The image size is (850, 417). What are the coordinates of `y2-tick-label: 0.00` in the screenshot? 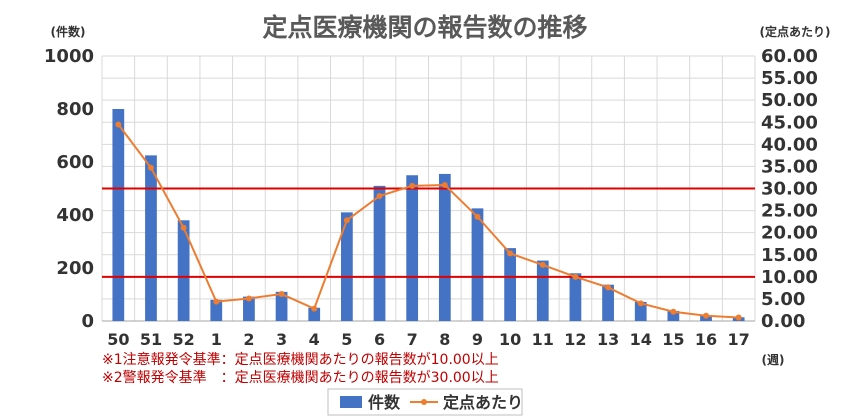 It's located at (783, 321).